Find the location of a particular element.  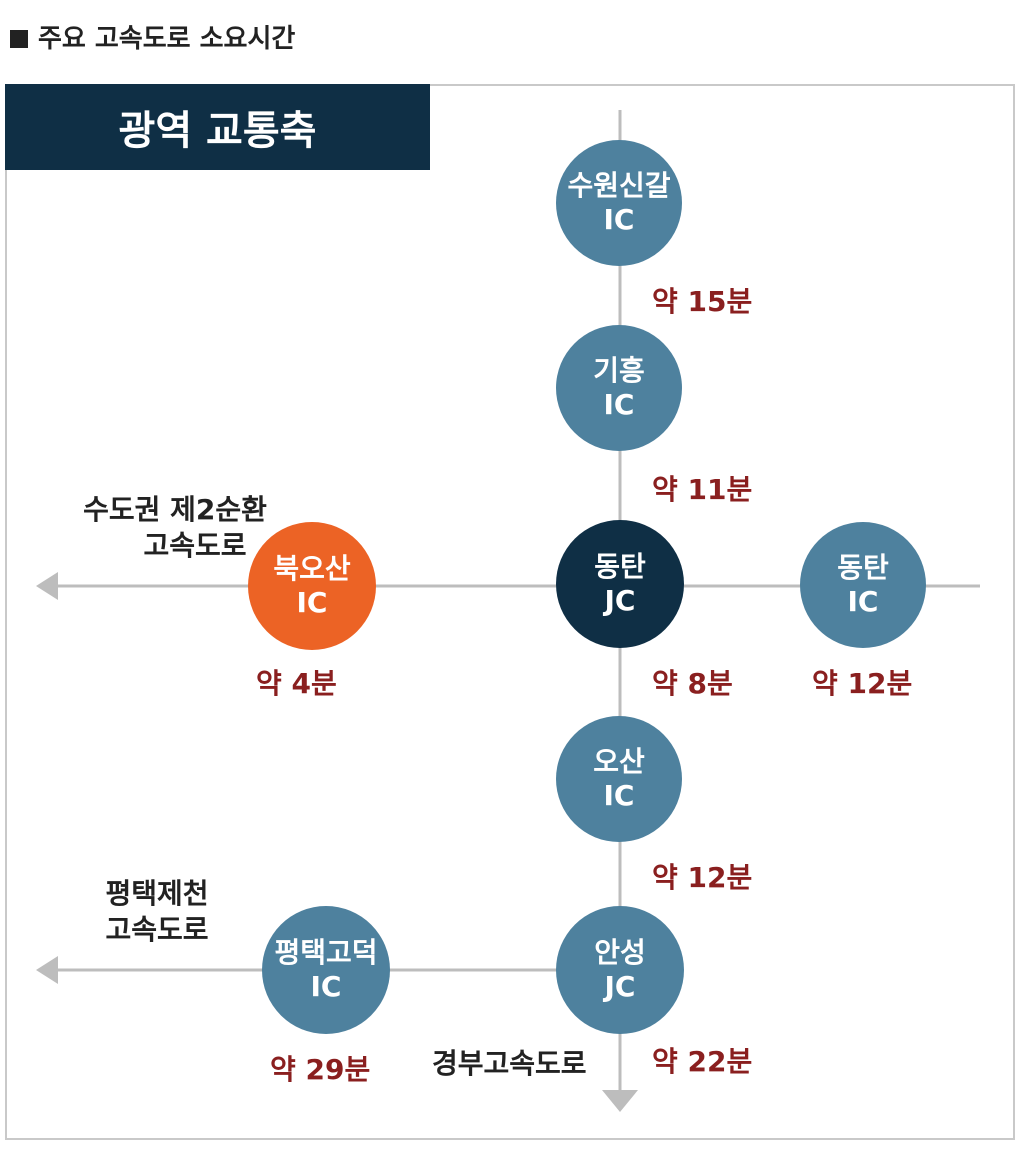

time-pyeongtaek: 약 29분 is located at coordinates (320, 1069).